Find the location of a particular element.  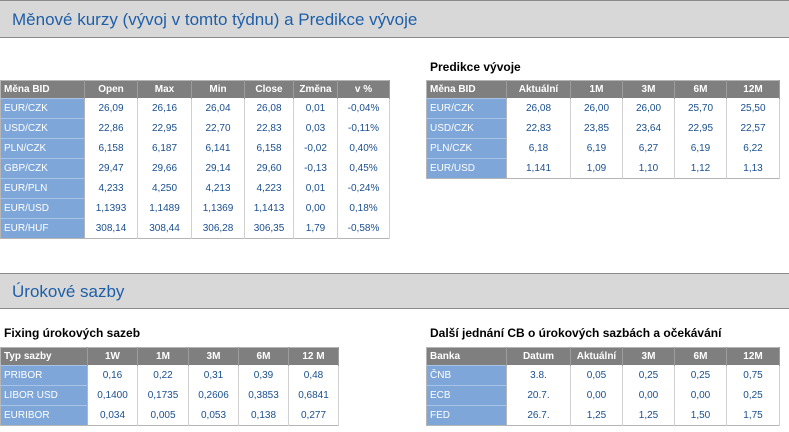

table-cell: 1,12 is located at coordinates (700, 168).